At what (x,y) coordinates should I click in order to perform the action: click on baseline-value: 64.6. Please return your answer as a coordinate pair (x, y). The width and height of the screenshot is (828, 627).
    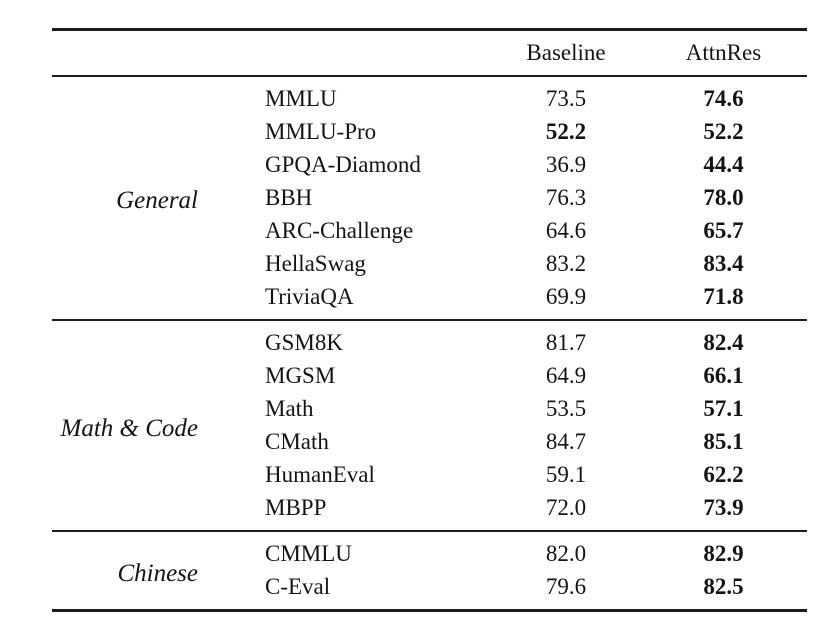
    Looking at the image, I should click on (566, 230).